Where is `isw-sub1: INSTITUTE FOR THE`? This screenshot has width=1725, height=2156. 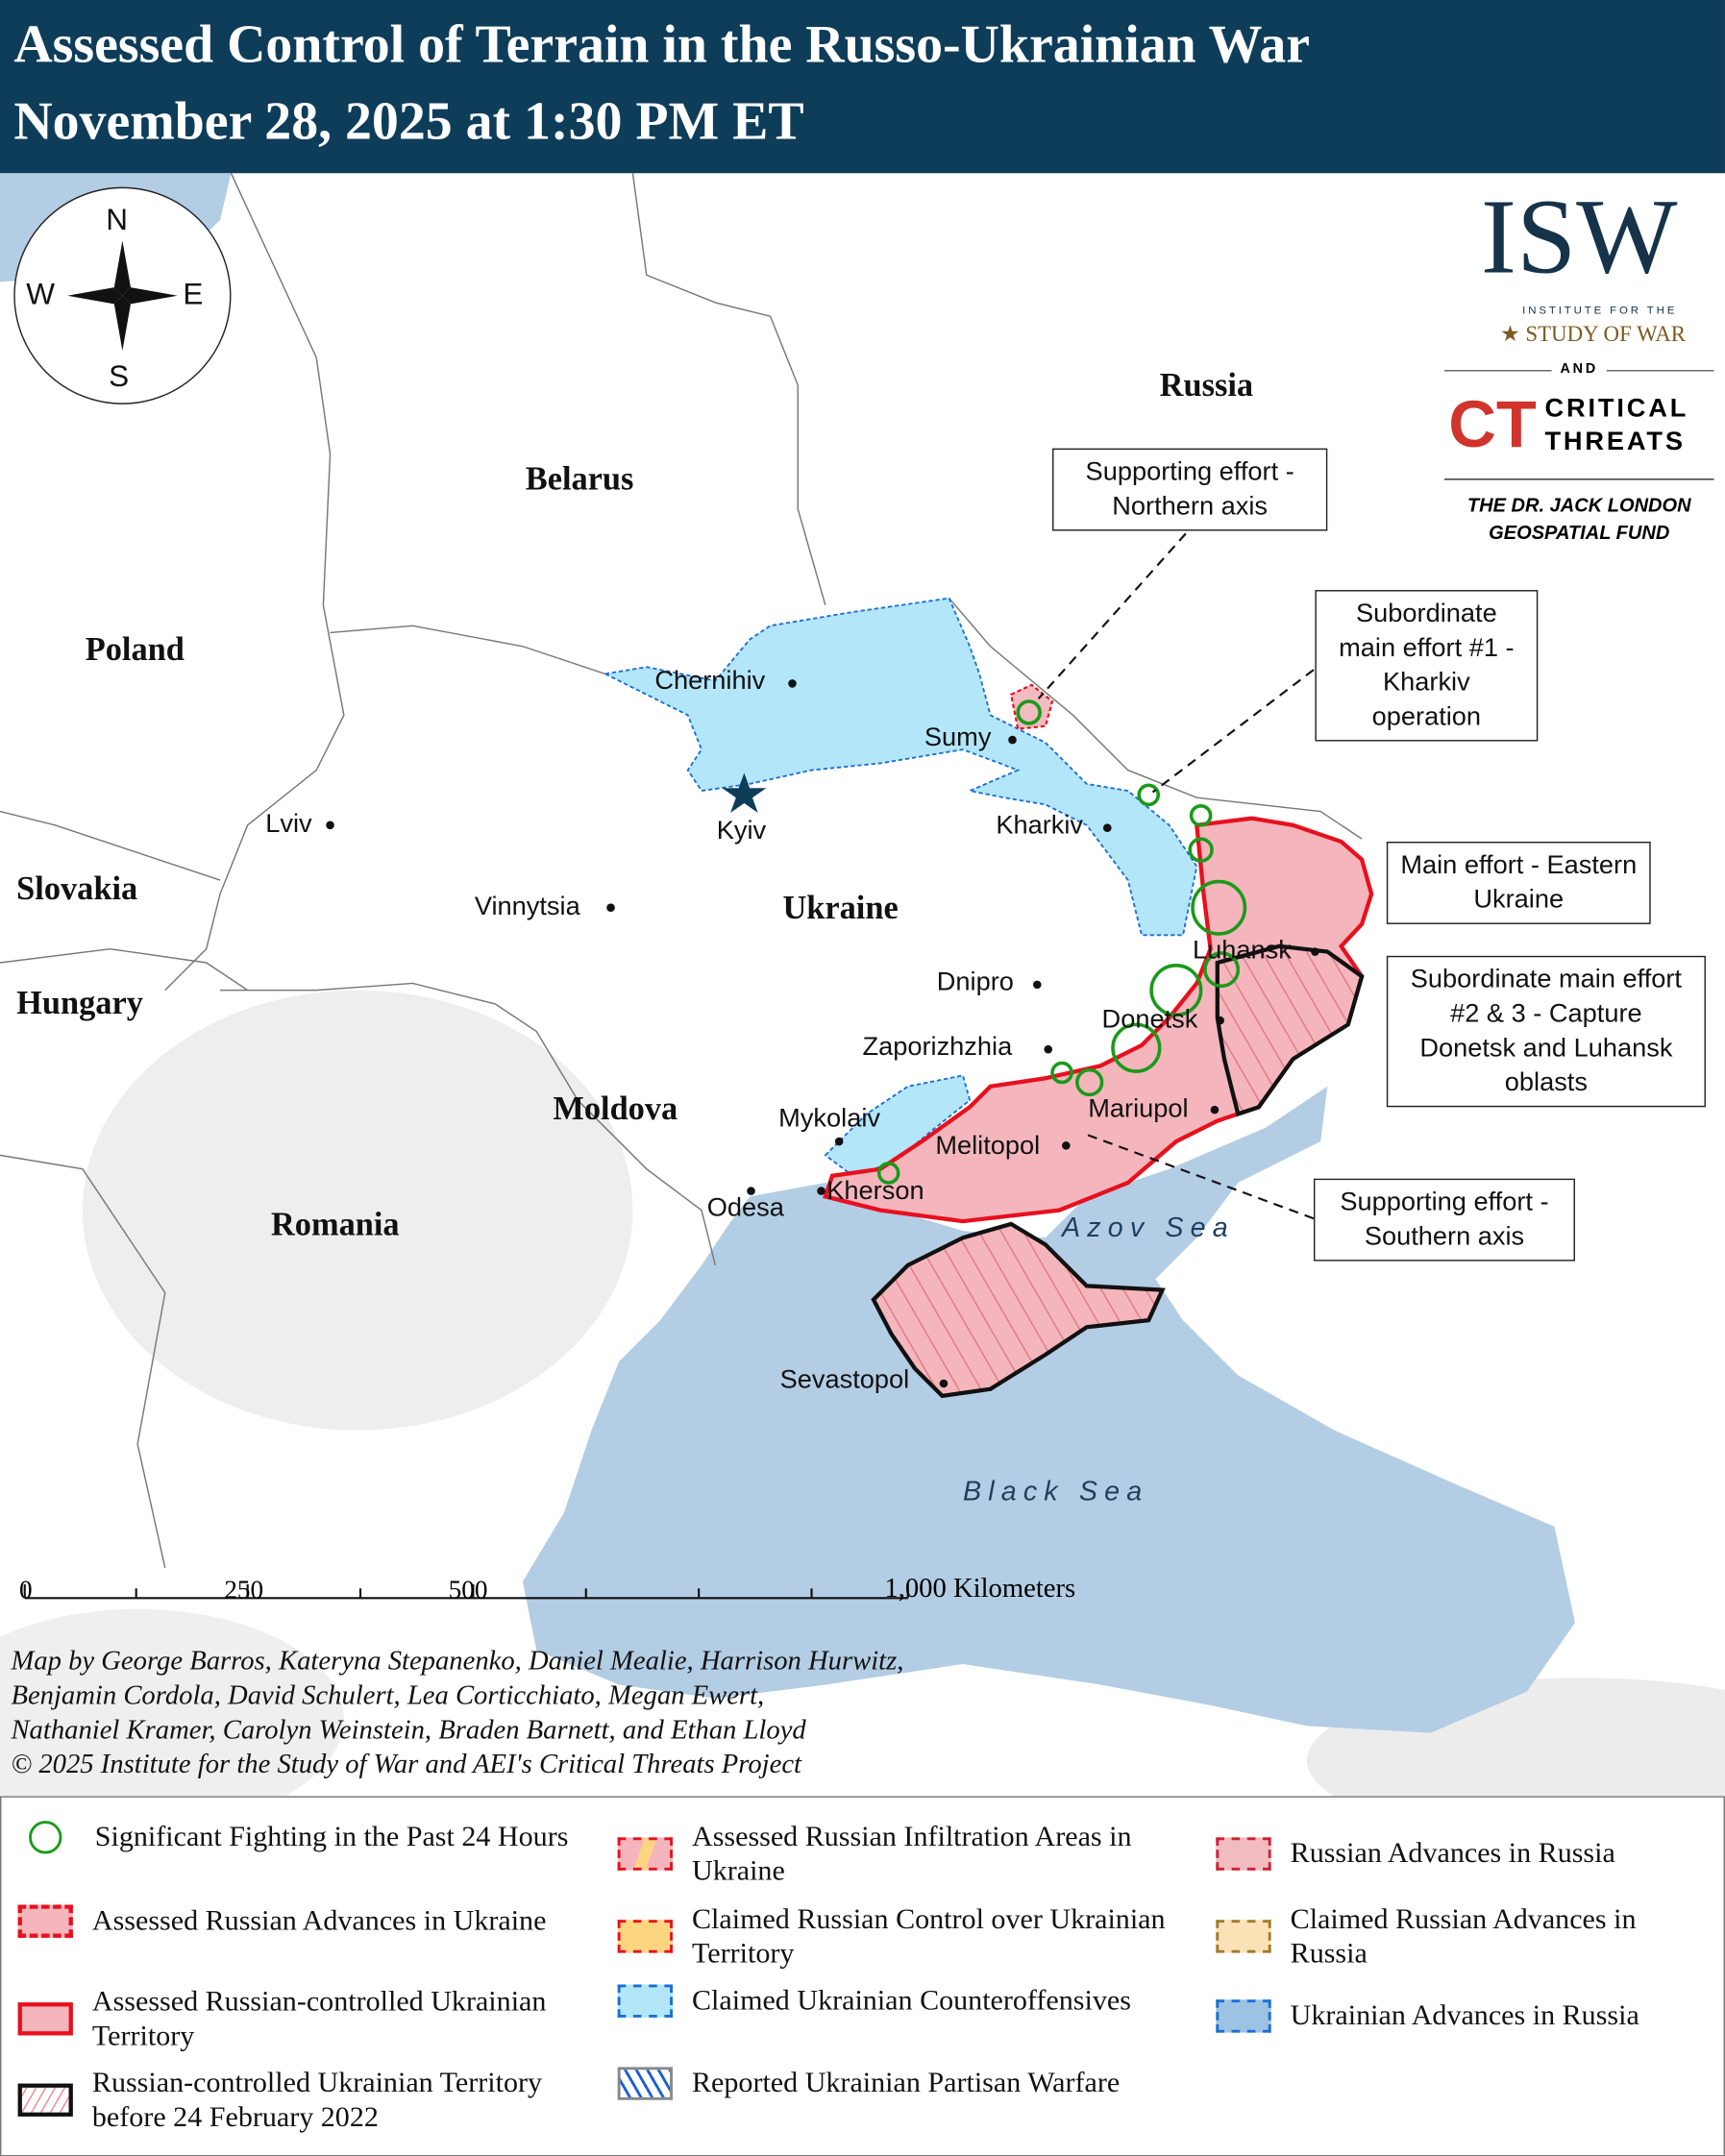
isw-sub1: INSTITUTE FOR THE is located at coordinates (1600, 310).